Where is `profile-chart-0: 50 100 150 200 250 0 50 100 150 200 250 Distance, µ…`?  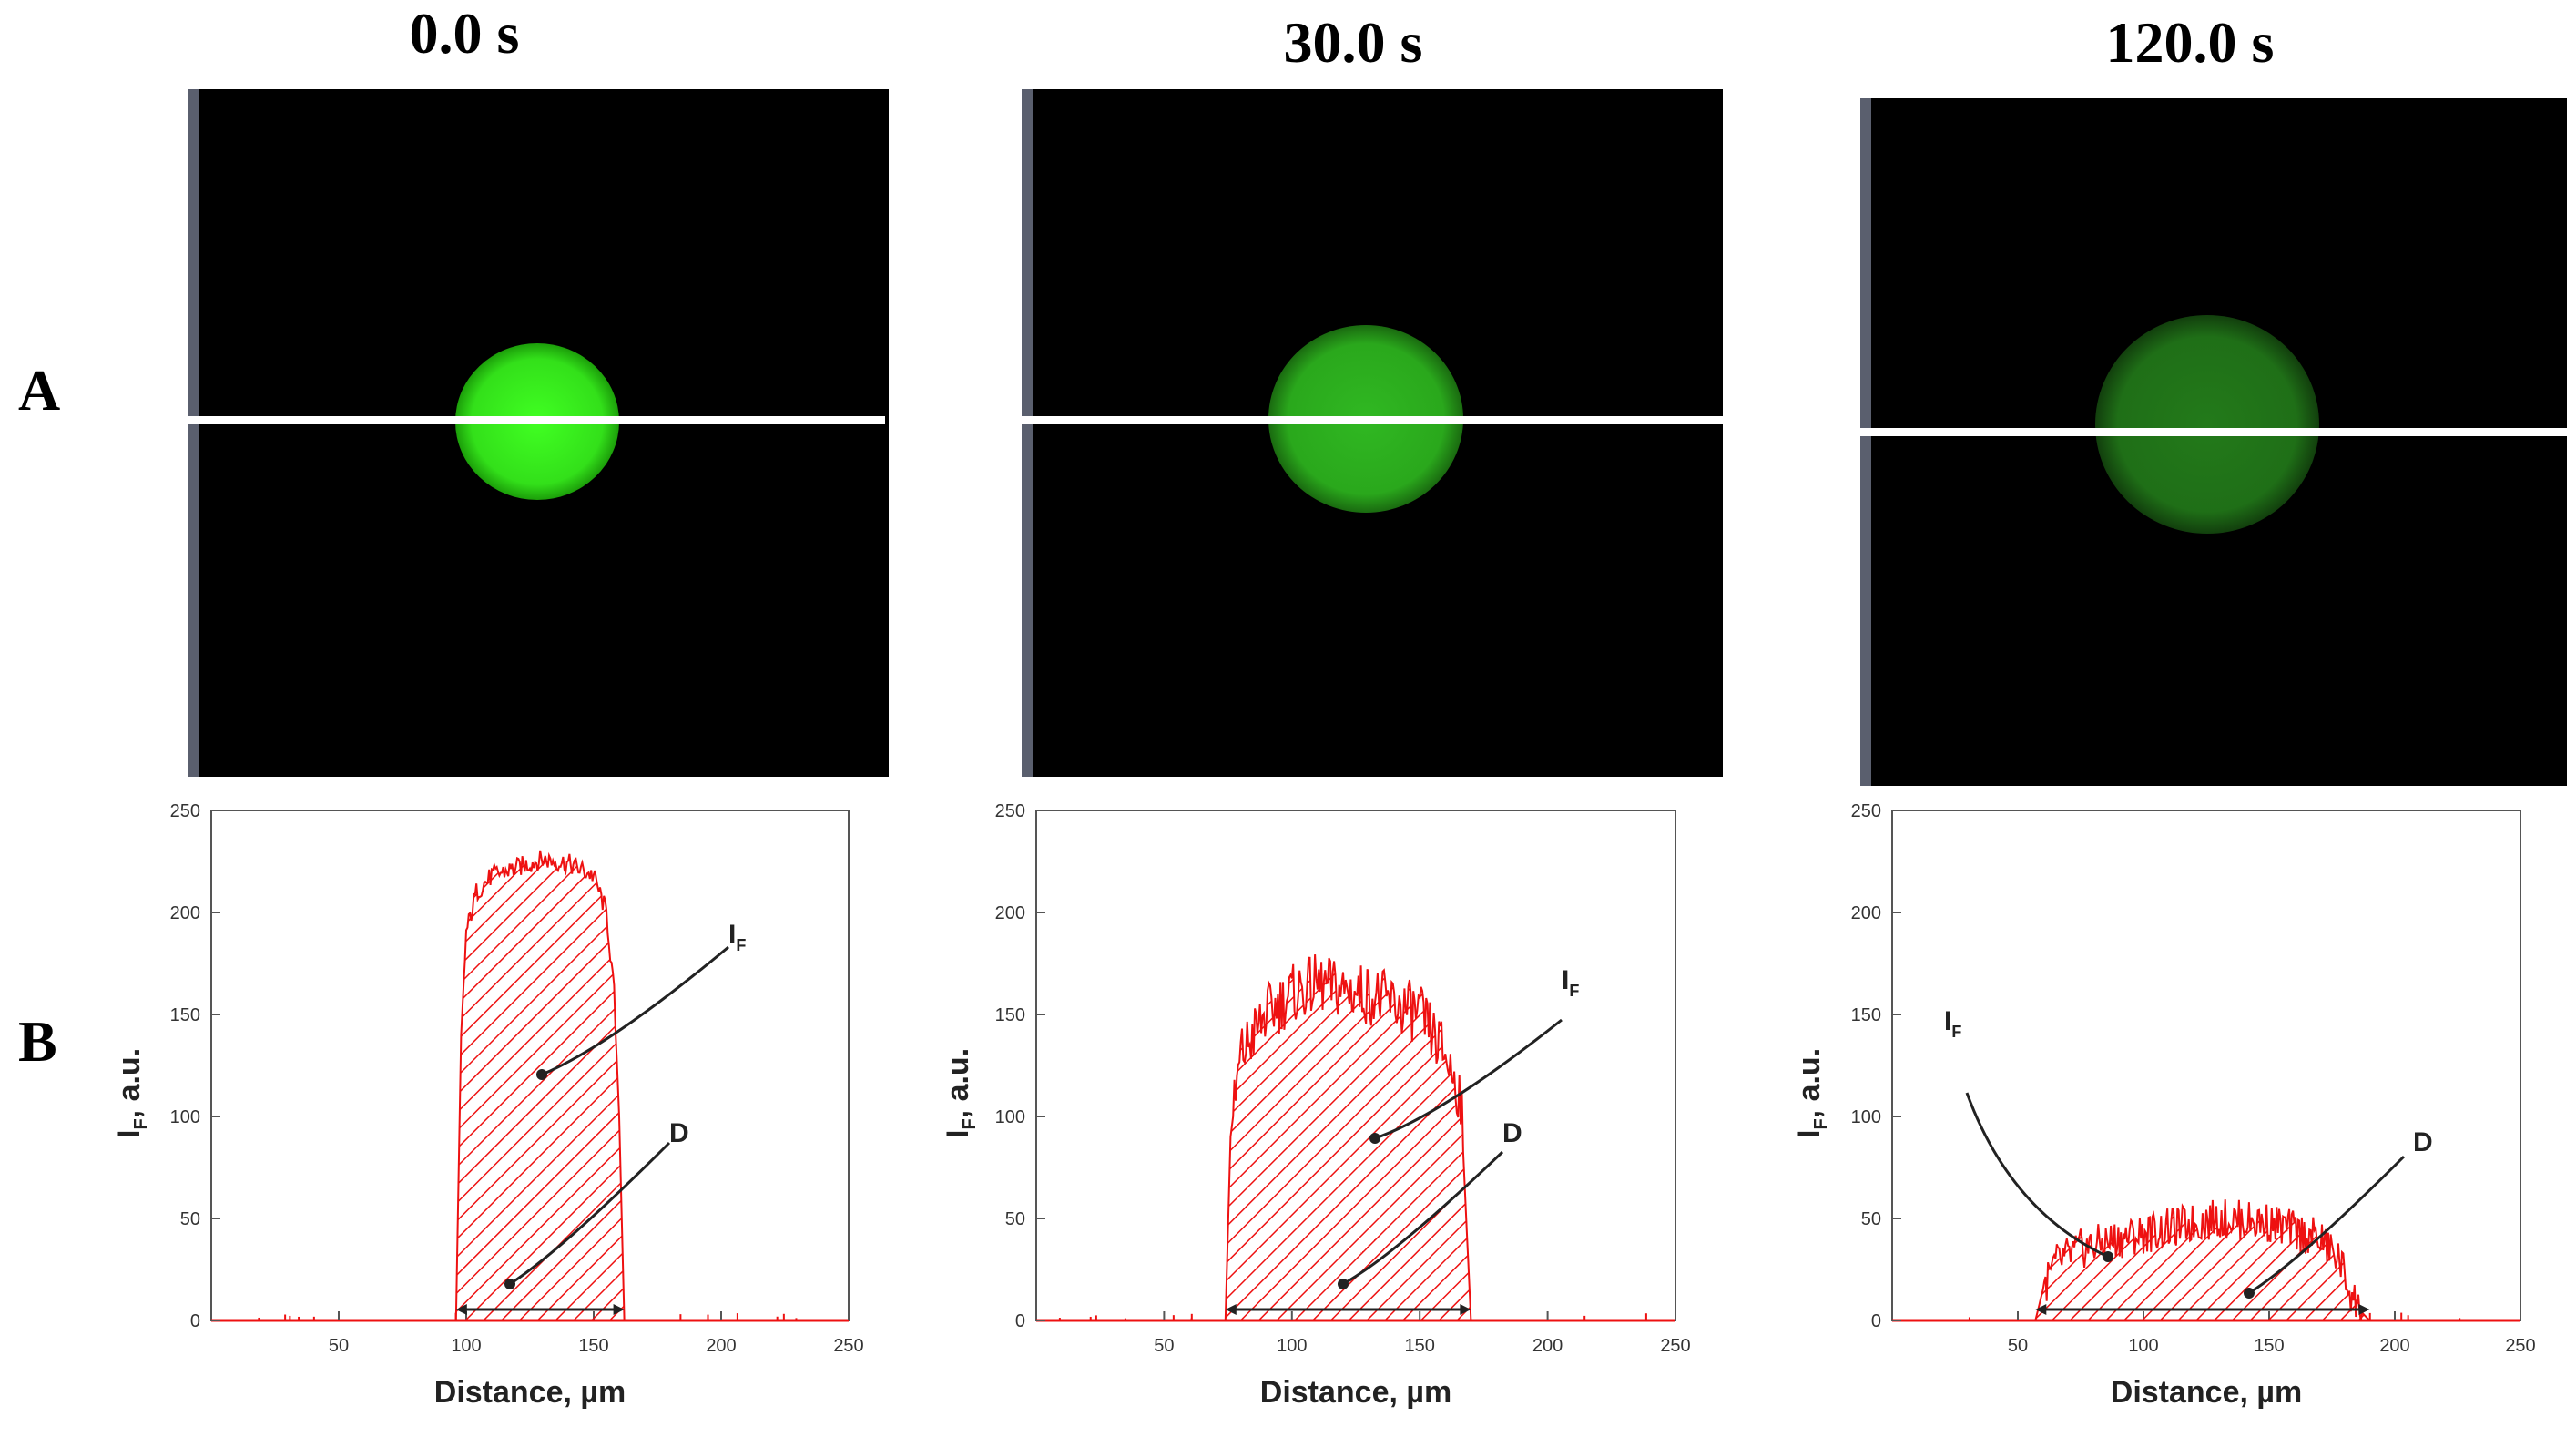 profile-chart-0: 50 100 150 200 250 0 50 100 150 200 250 Distance, µ… is located at coordinates (488, 1106).